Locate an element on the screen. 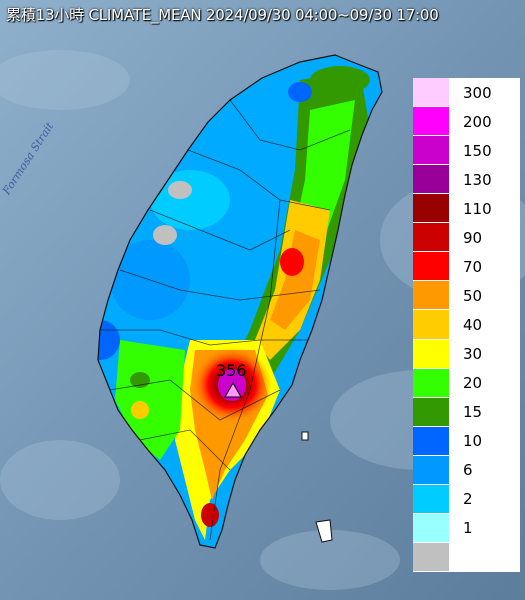  peak-value-label: 356 is located at coordinates (231, 370).